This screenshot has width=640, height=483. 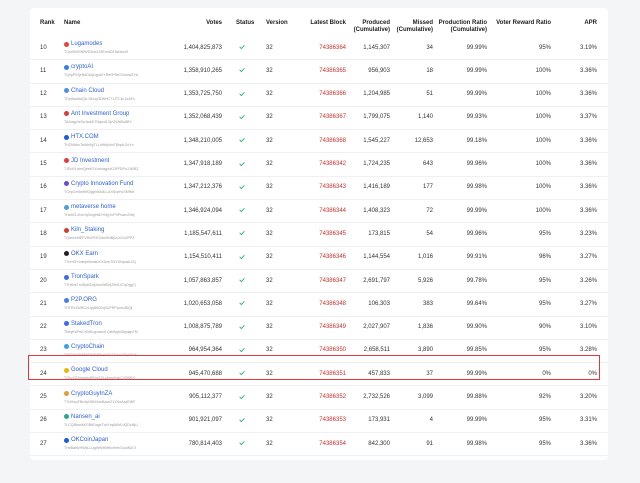 What do you see at coordinates (332, 327) in the screenshot?
I see `block-cell: 74386349` at bounding box center [332, 327].